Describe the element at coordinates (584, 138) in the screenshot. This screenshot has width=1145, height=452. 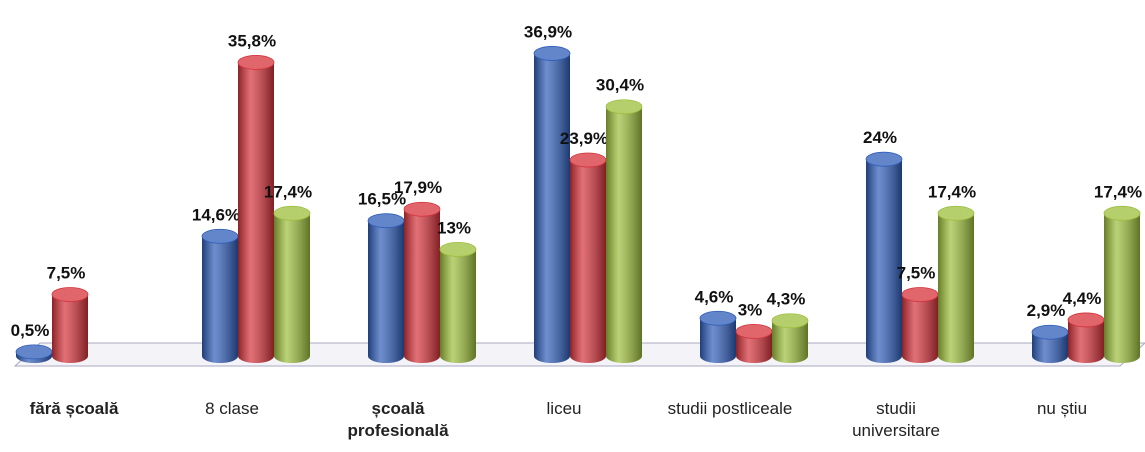
I see `data-label: 23,9%` at that location.